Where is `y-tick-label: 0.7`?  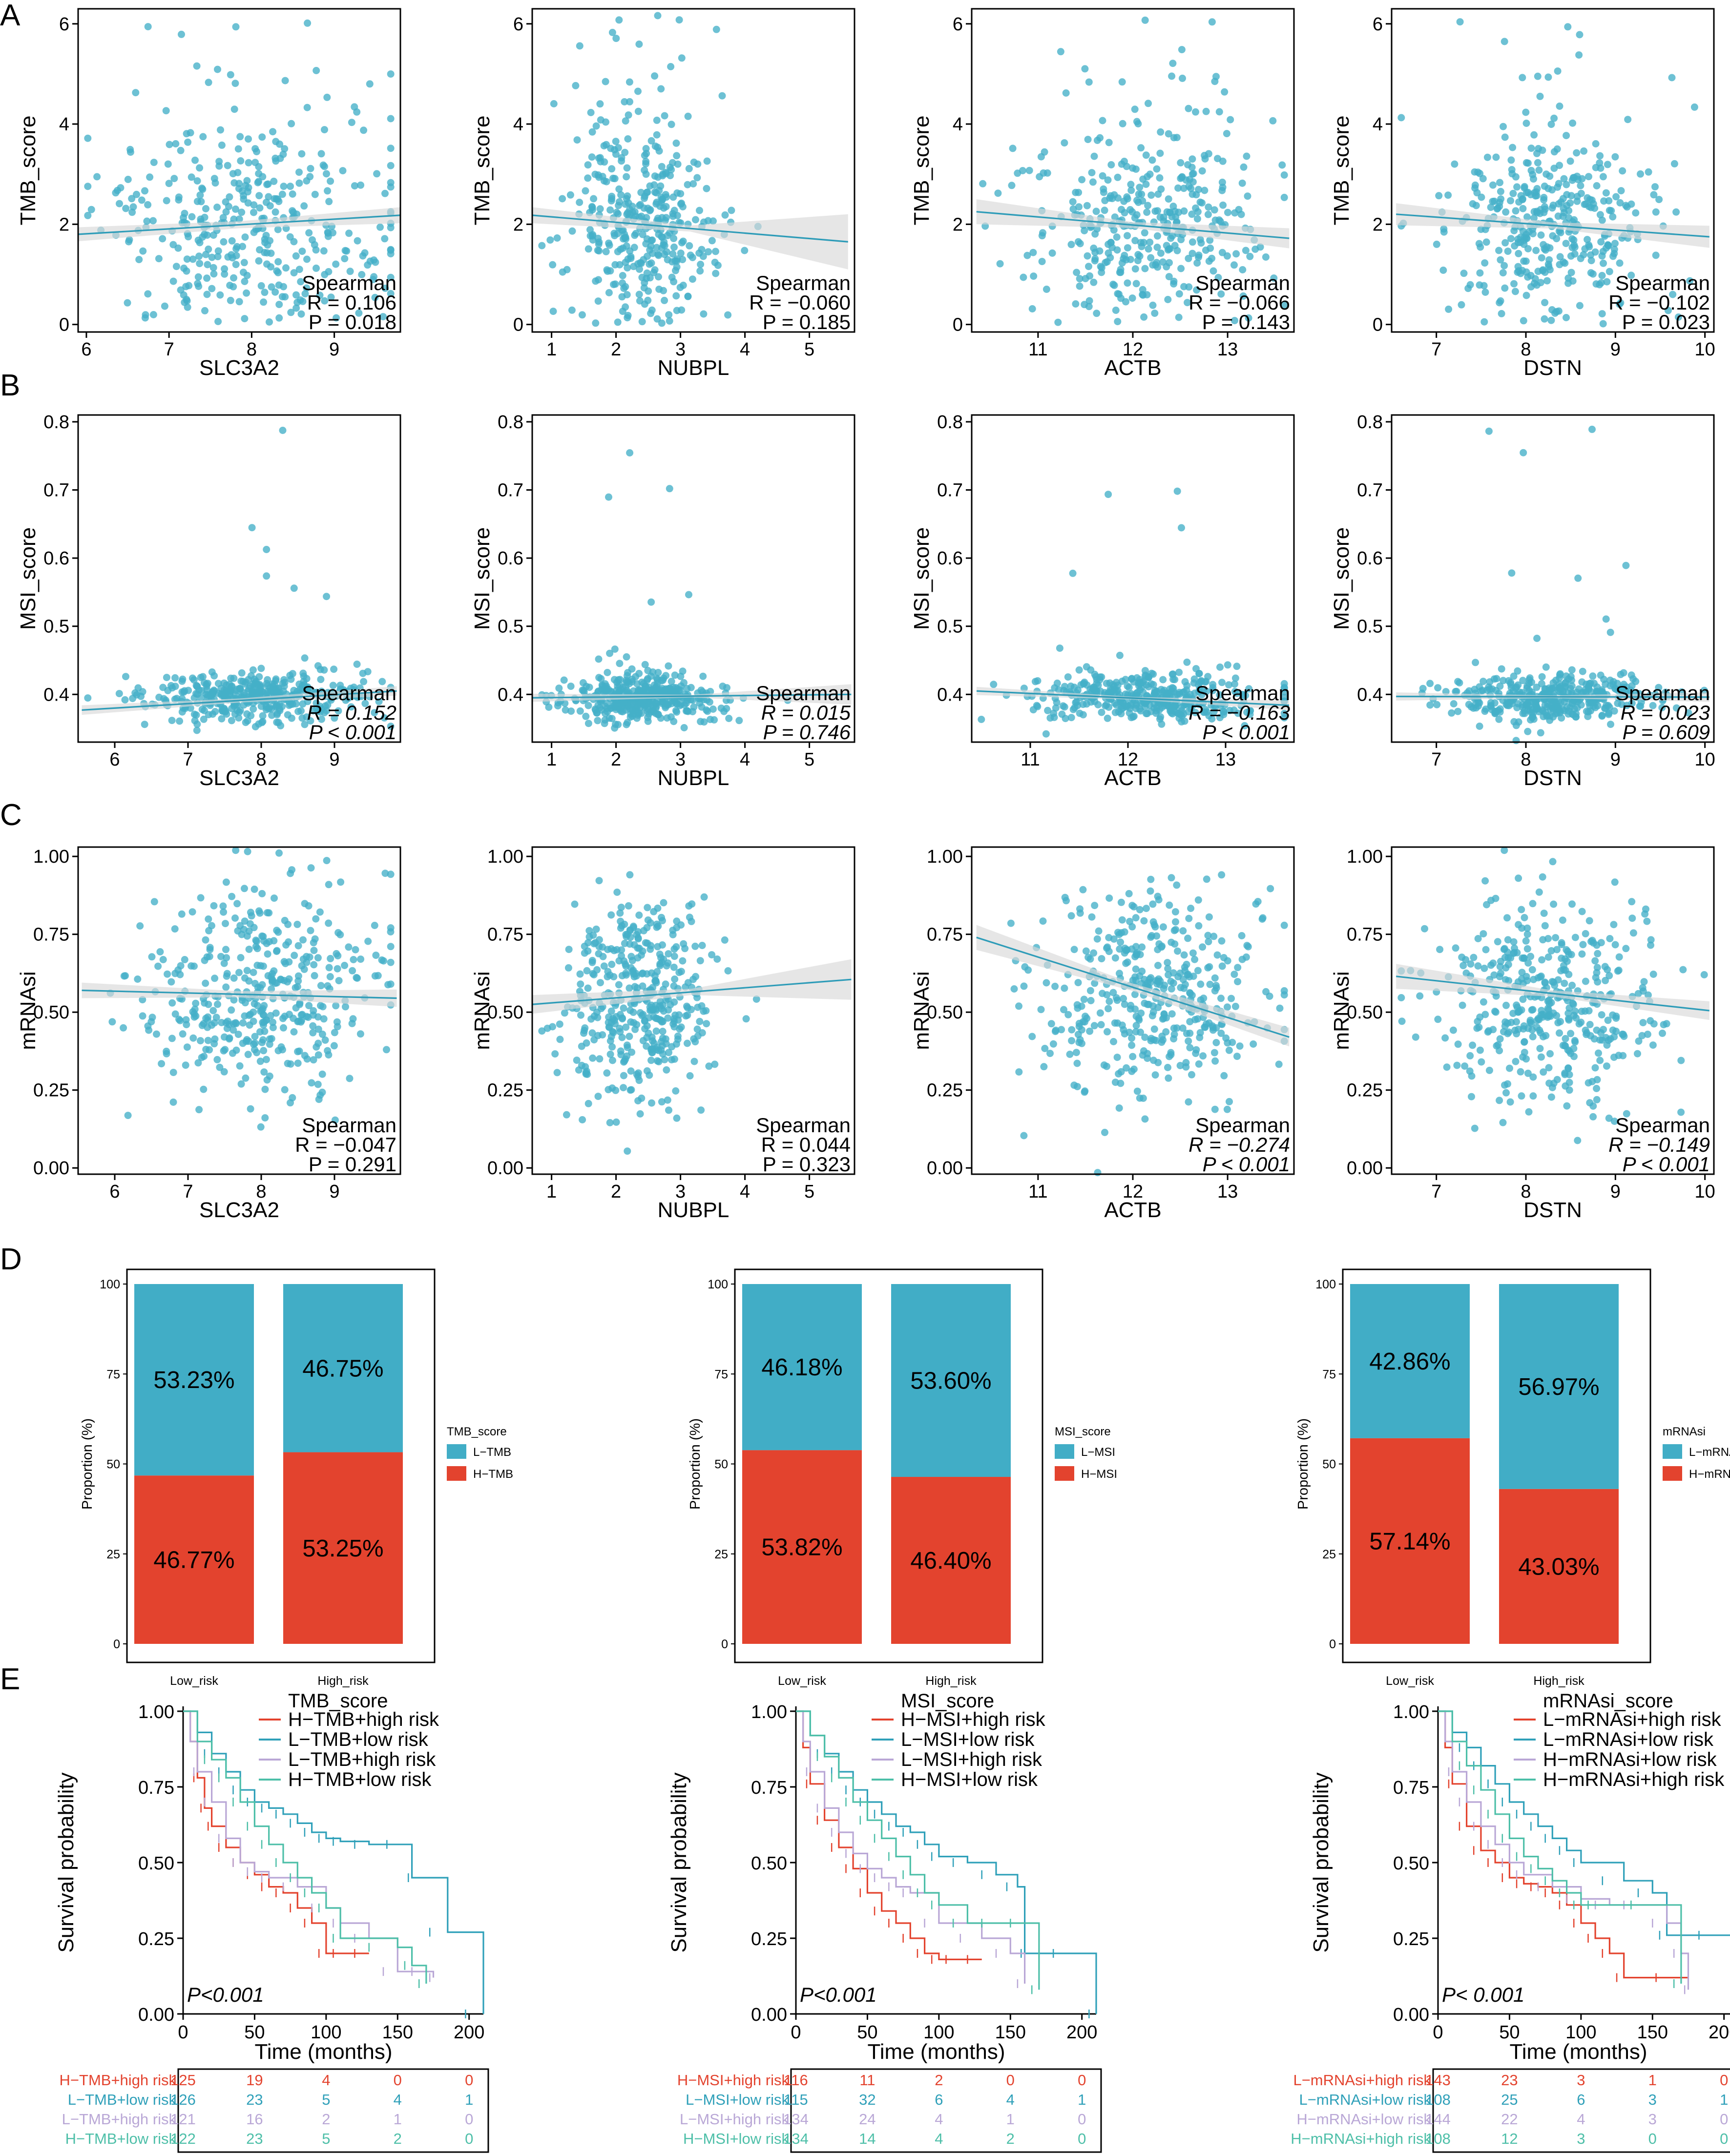 y-tick-label: 0.7 is located at coordinates (1370, 491).